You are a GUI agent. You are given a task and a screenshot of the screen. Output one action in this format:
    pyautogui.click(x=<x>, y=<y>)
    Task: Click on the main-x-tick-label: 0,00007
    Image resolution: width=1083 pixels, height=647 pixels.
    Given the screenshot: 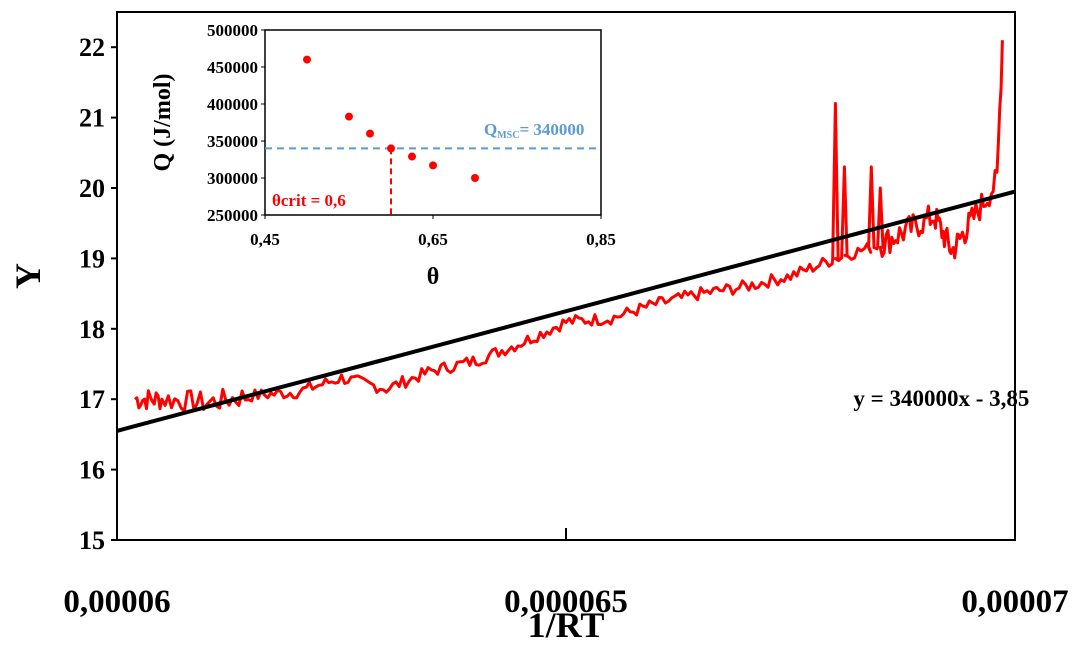 What is the action you would take?
    pyautogui.click(x=1014, y=602)
    